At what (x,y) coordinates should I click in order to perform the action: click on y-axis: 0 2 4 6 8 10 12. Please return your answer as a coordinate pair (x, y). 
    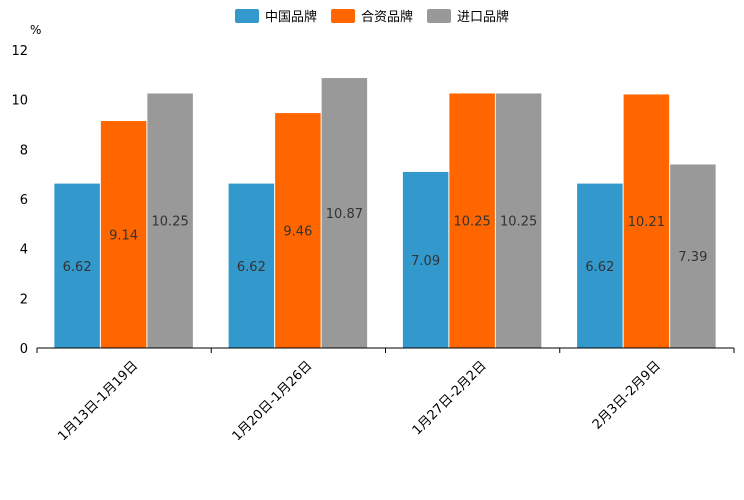
    Looking at the image, I should click on (19, 200).